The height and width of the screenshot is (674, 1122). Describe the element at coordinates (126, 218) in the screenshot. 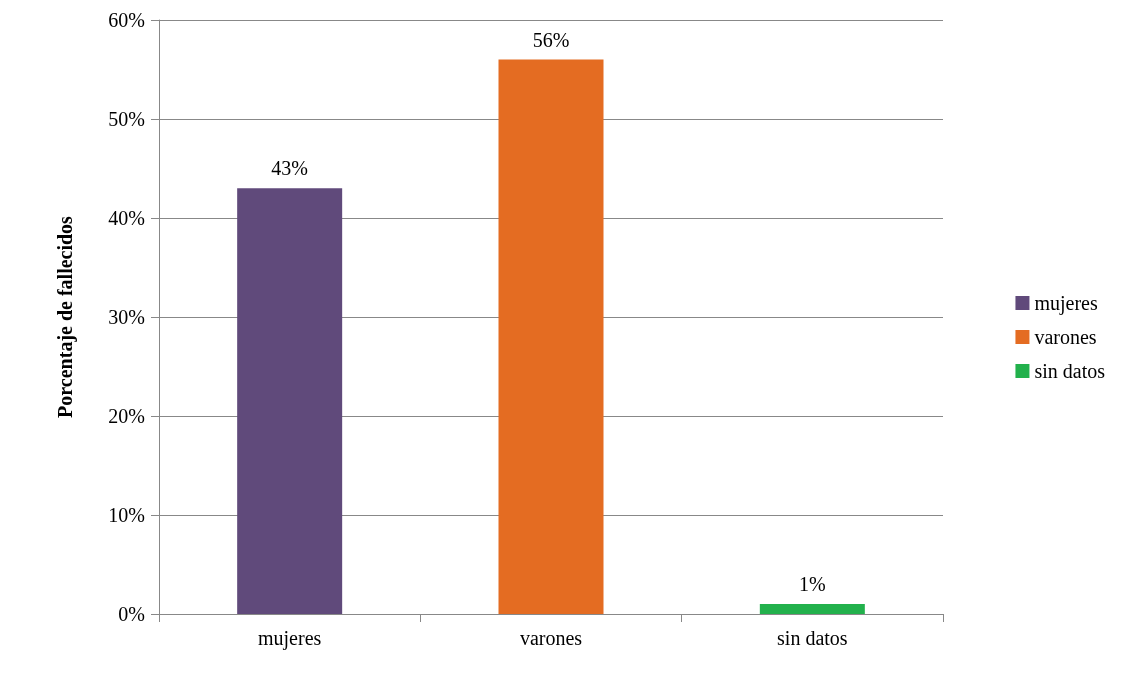

I see `y-tick-label: 40%` at that location.